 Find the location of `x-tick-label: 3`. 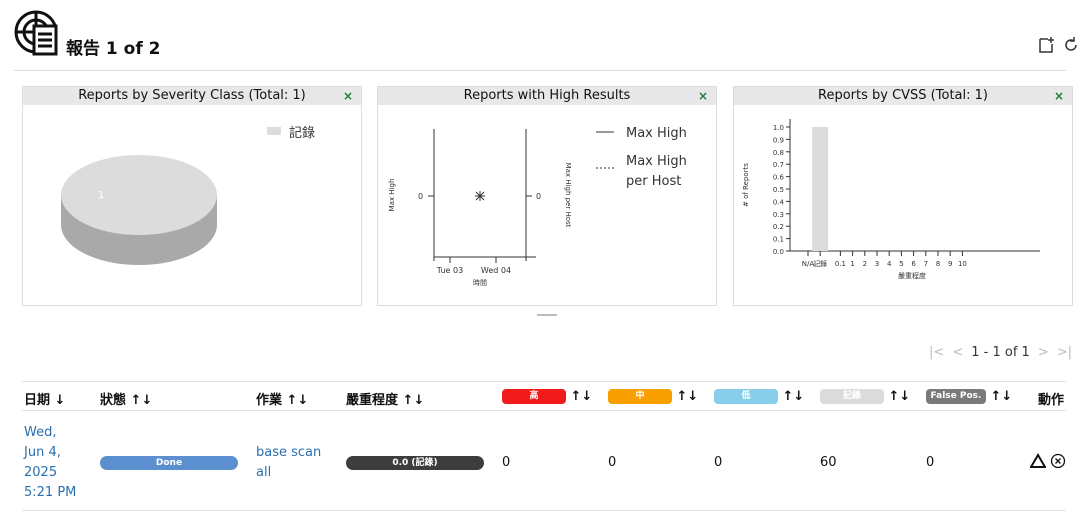

x-tick-label: 3 is located at coordinates (877, 264).